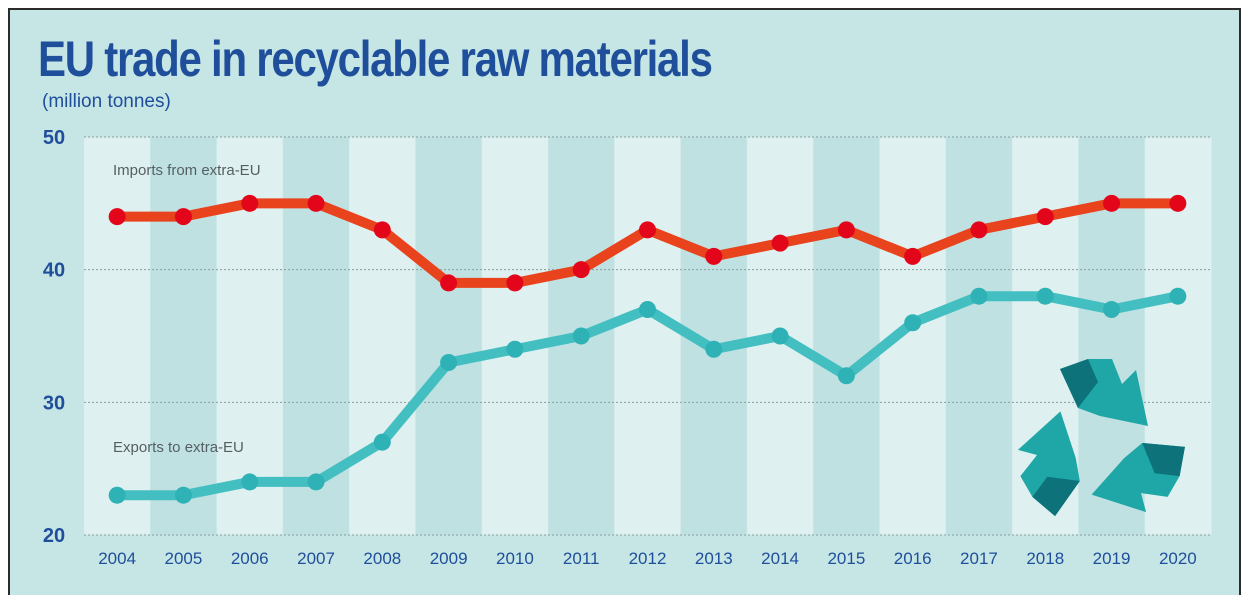  Describe the element at coordinates (515, 558) in the screenshot. I see `x-tick-label: 2010` at that location.